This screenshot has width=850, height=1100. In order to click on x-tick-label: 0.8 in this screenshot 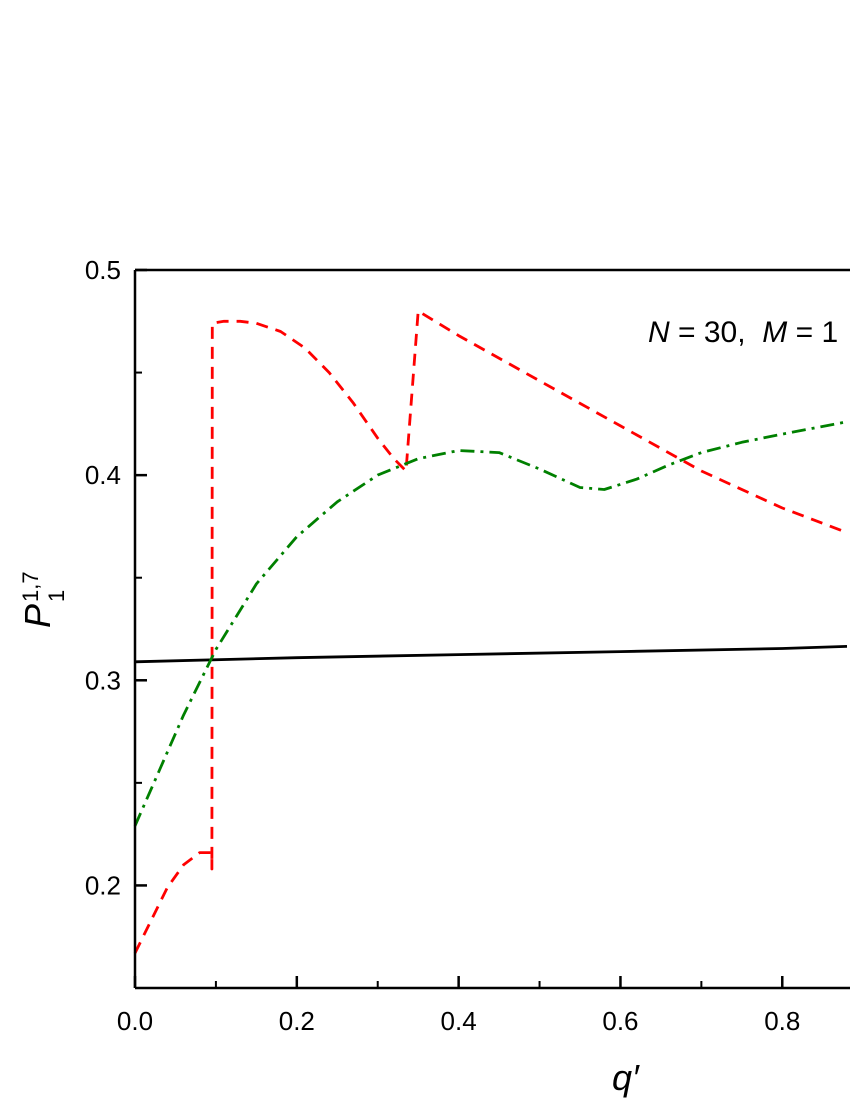, I will do `click(782, 1021)`.